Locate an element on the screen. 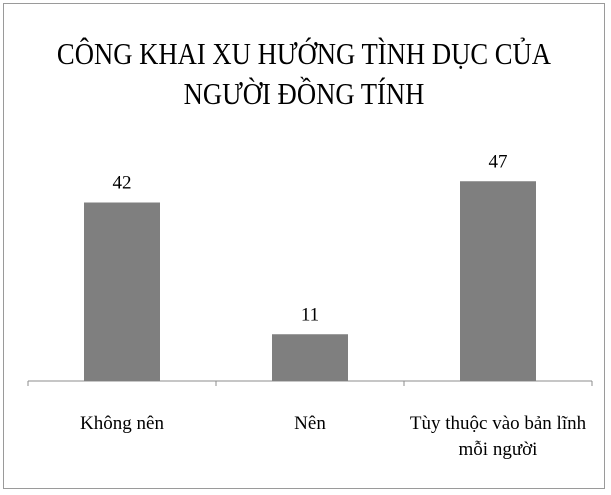 This screenshot has width=611, height=495. x-tick-label: Tùy thuộc vào bản lĩnh is located at coordinates (498, 423).